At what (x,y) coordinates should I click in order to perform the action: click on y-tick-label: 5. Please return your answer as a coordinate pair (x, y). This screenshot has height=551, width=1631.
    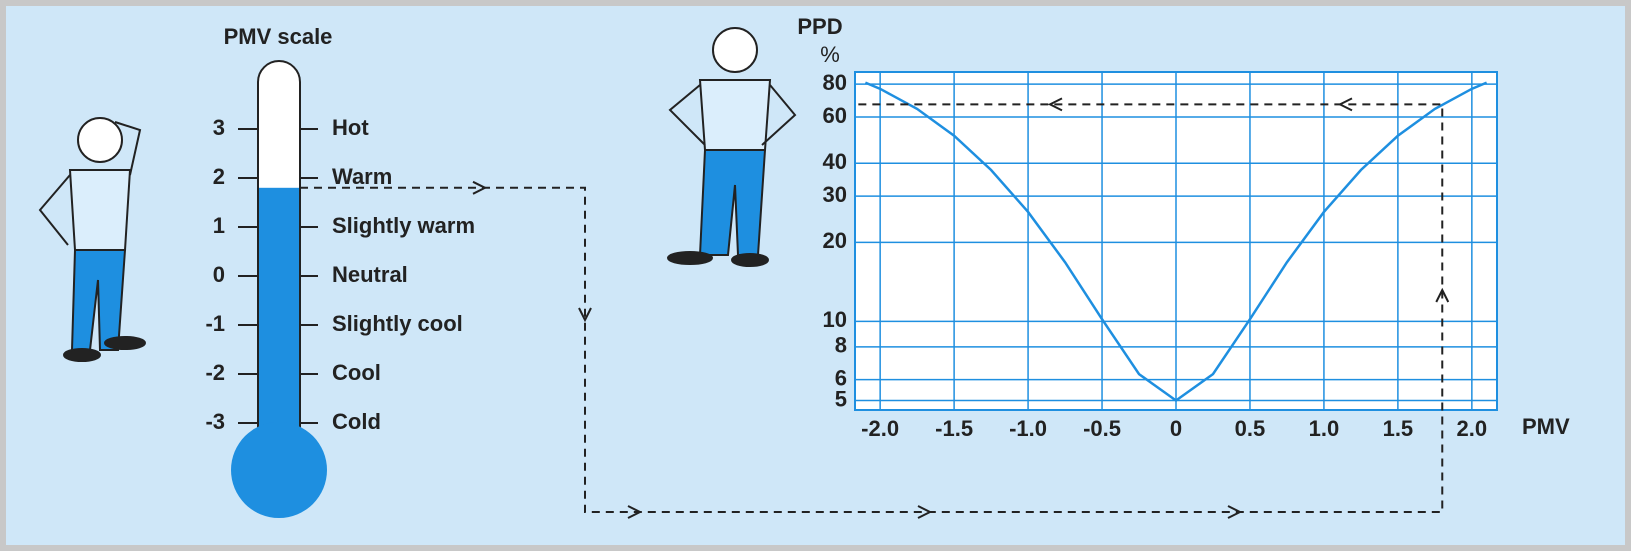
    Looking at the image, I should click on (841, 398).